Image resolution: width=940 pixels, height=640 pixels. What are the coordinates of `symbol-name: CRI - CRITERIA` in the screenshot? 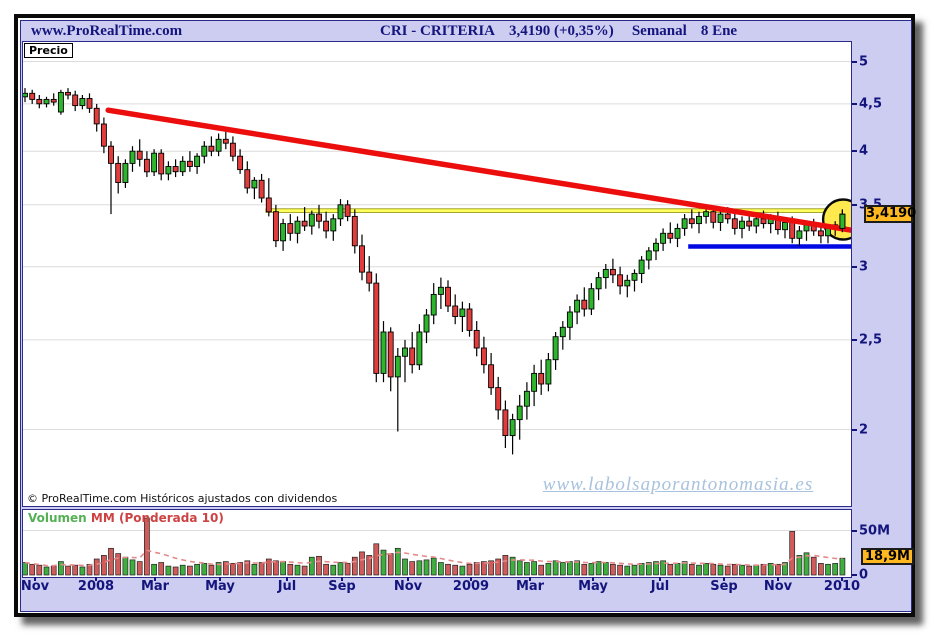 It's located at (438, 31).